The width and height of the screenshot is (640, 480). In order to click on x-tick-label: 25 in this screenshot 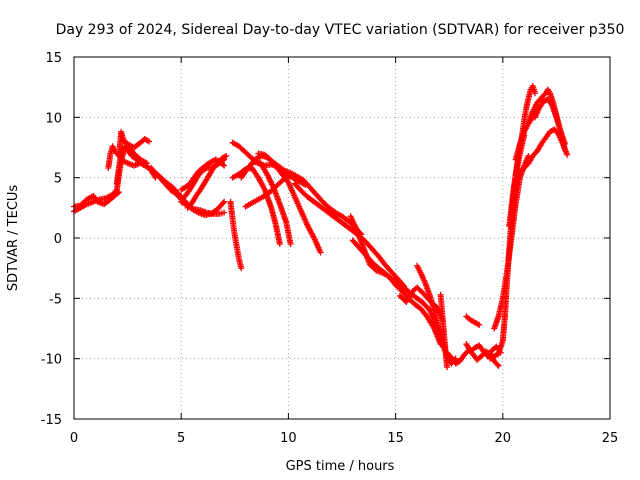, I will do `click(610, 438)`.